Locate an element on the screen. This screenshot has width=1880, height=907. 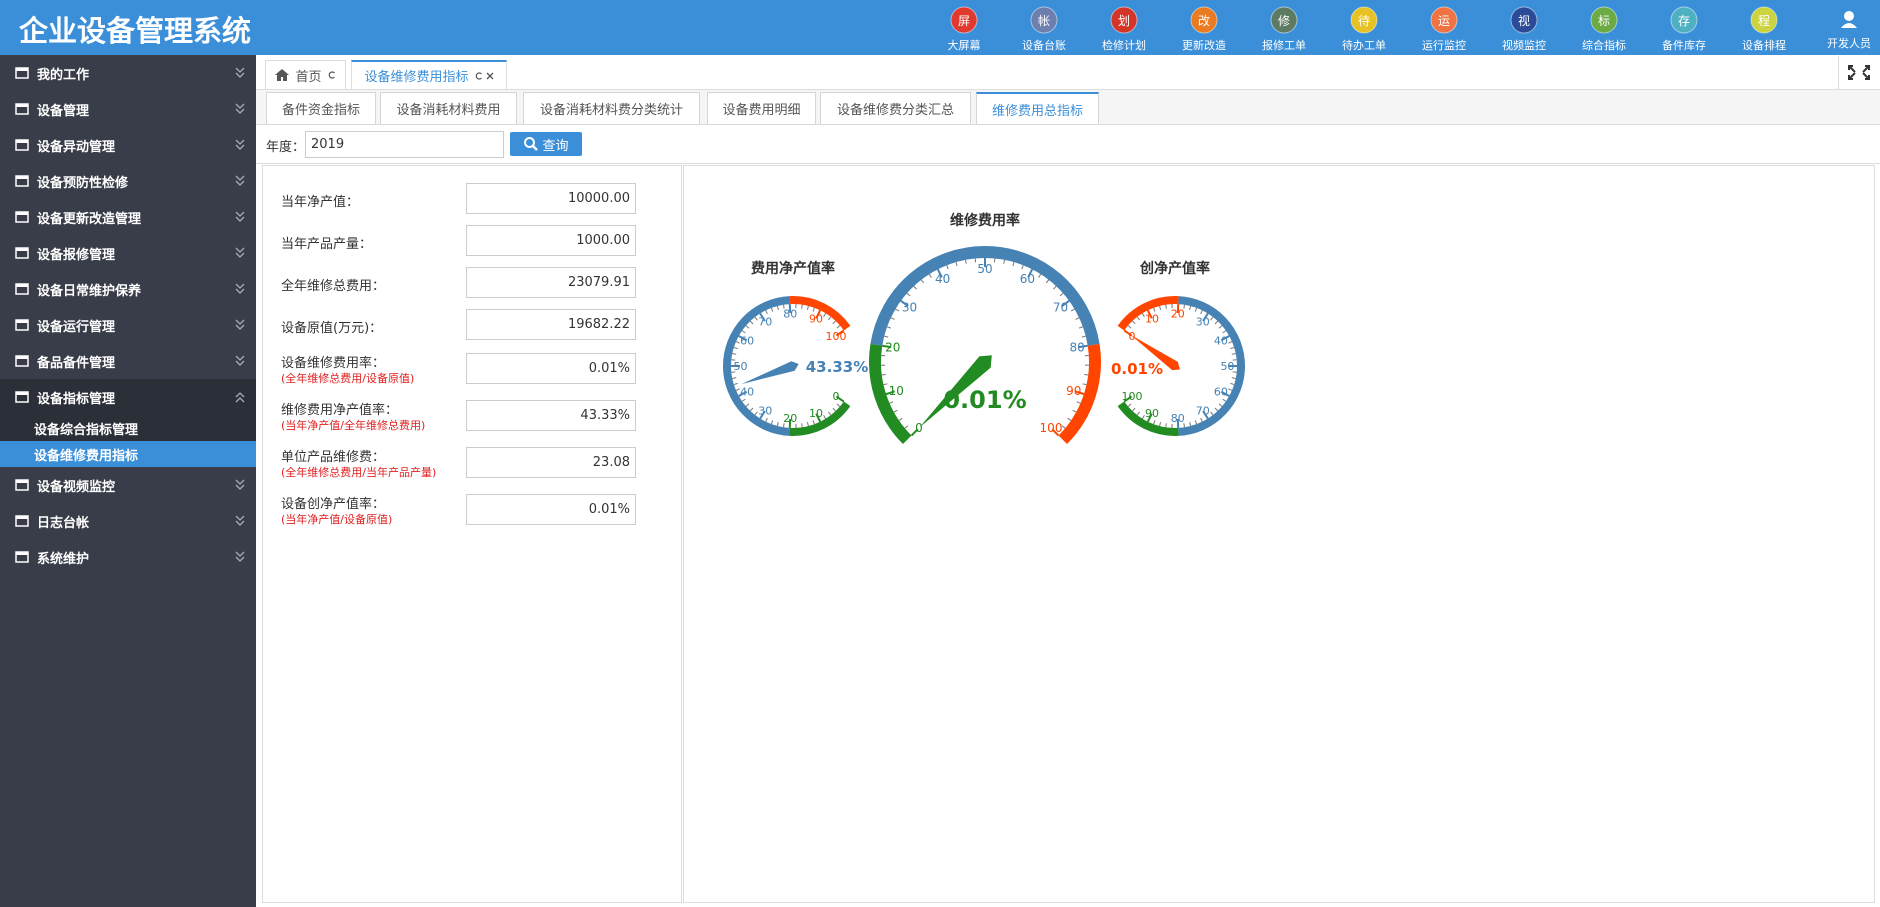
nav-label: 设备排程 is located at coordinates (1764, 45).